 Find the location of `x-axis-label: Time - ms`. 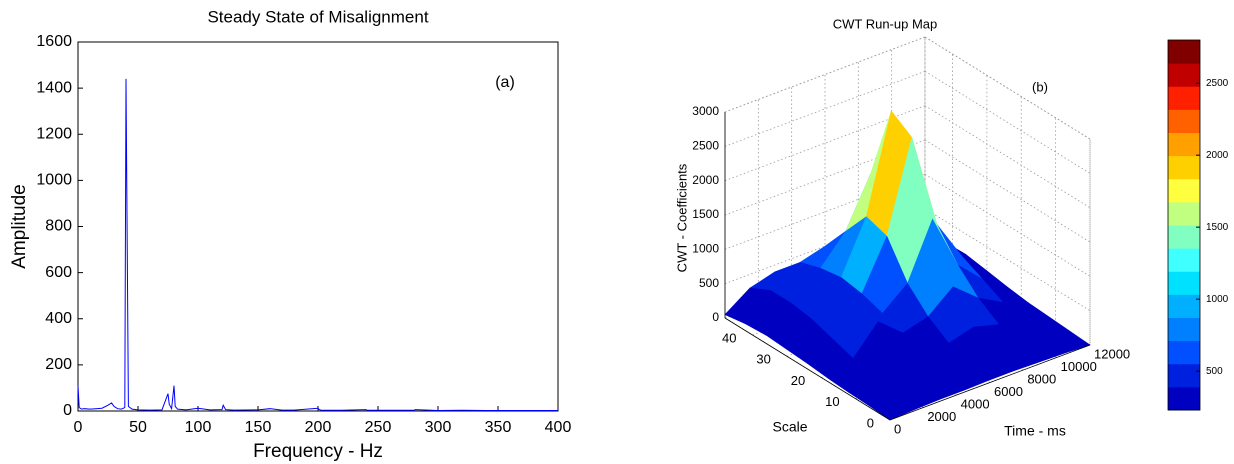

x-axis-label: Time - ms is located at coordinates (1035, 431).